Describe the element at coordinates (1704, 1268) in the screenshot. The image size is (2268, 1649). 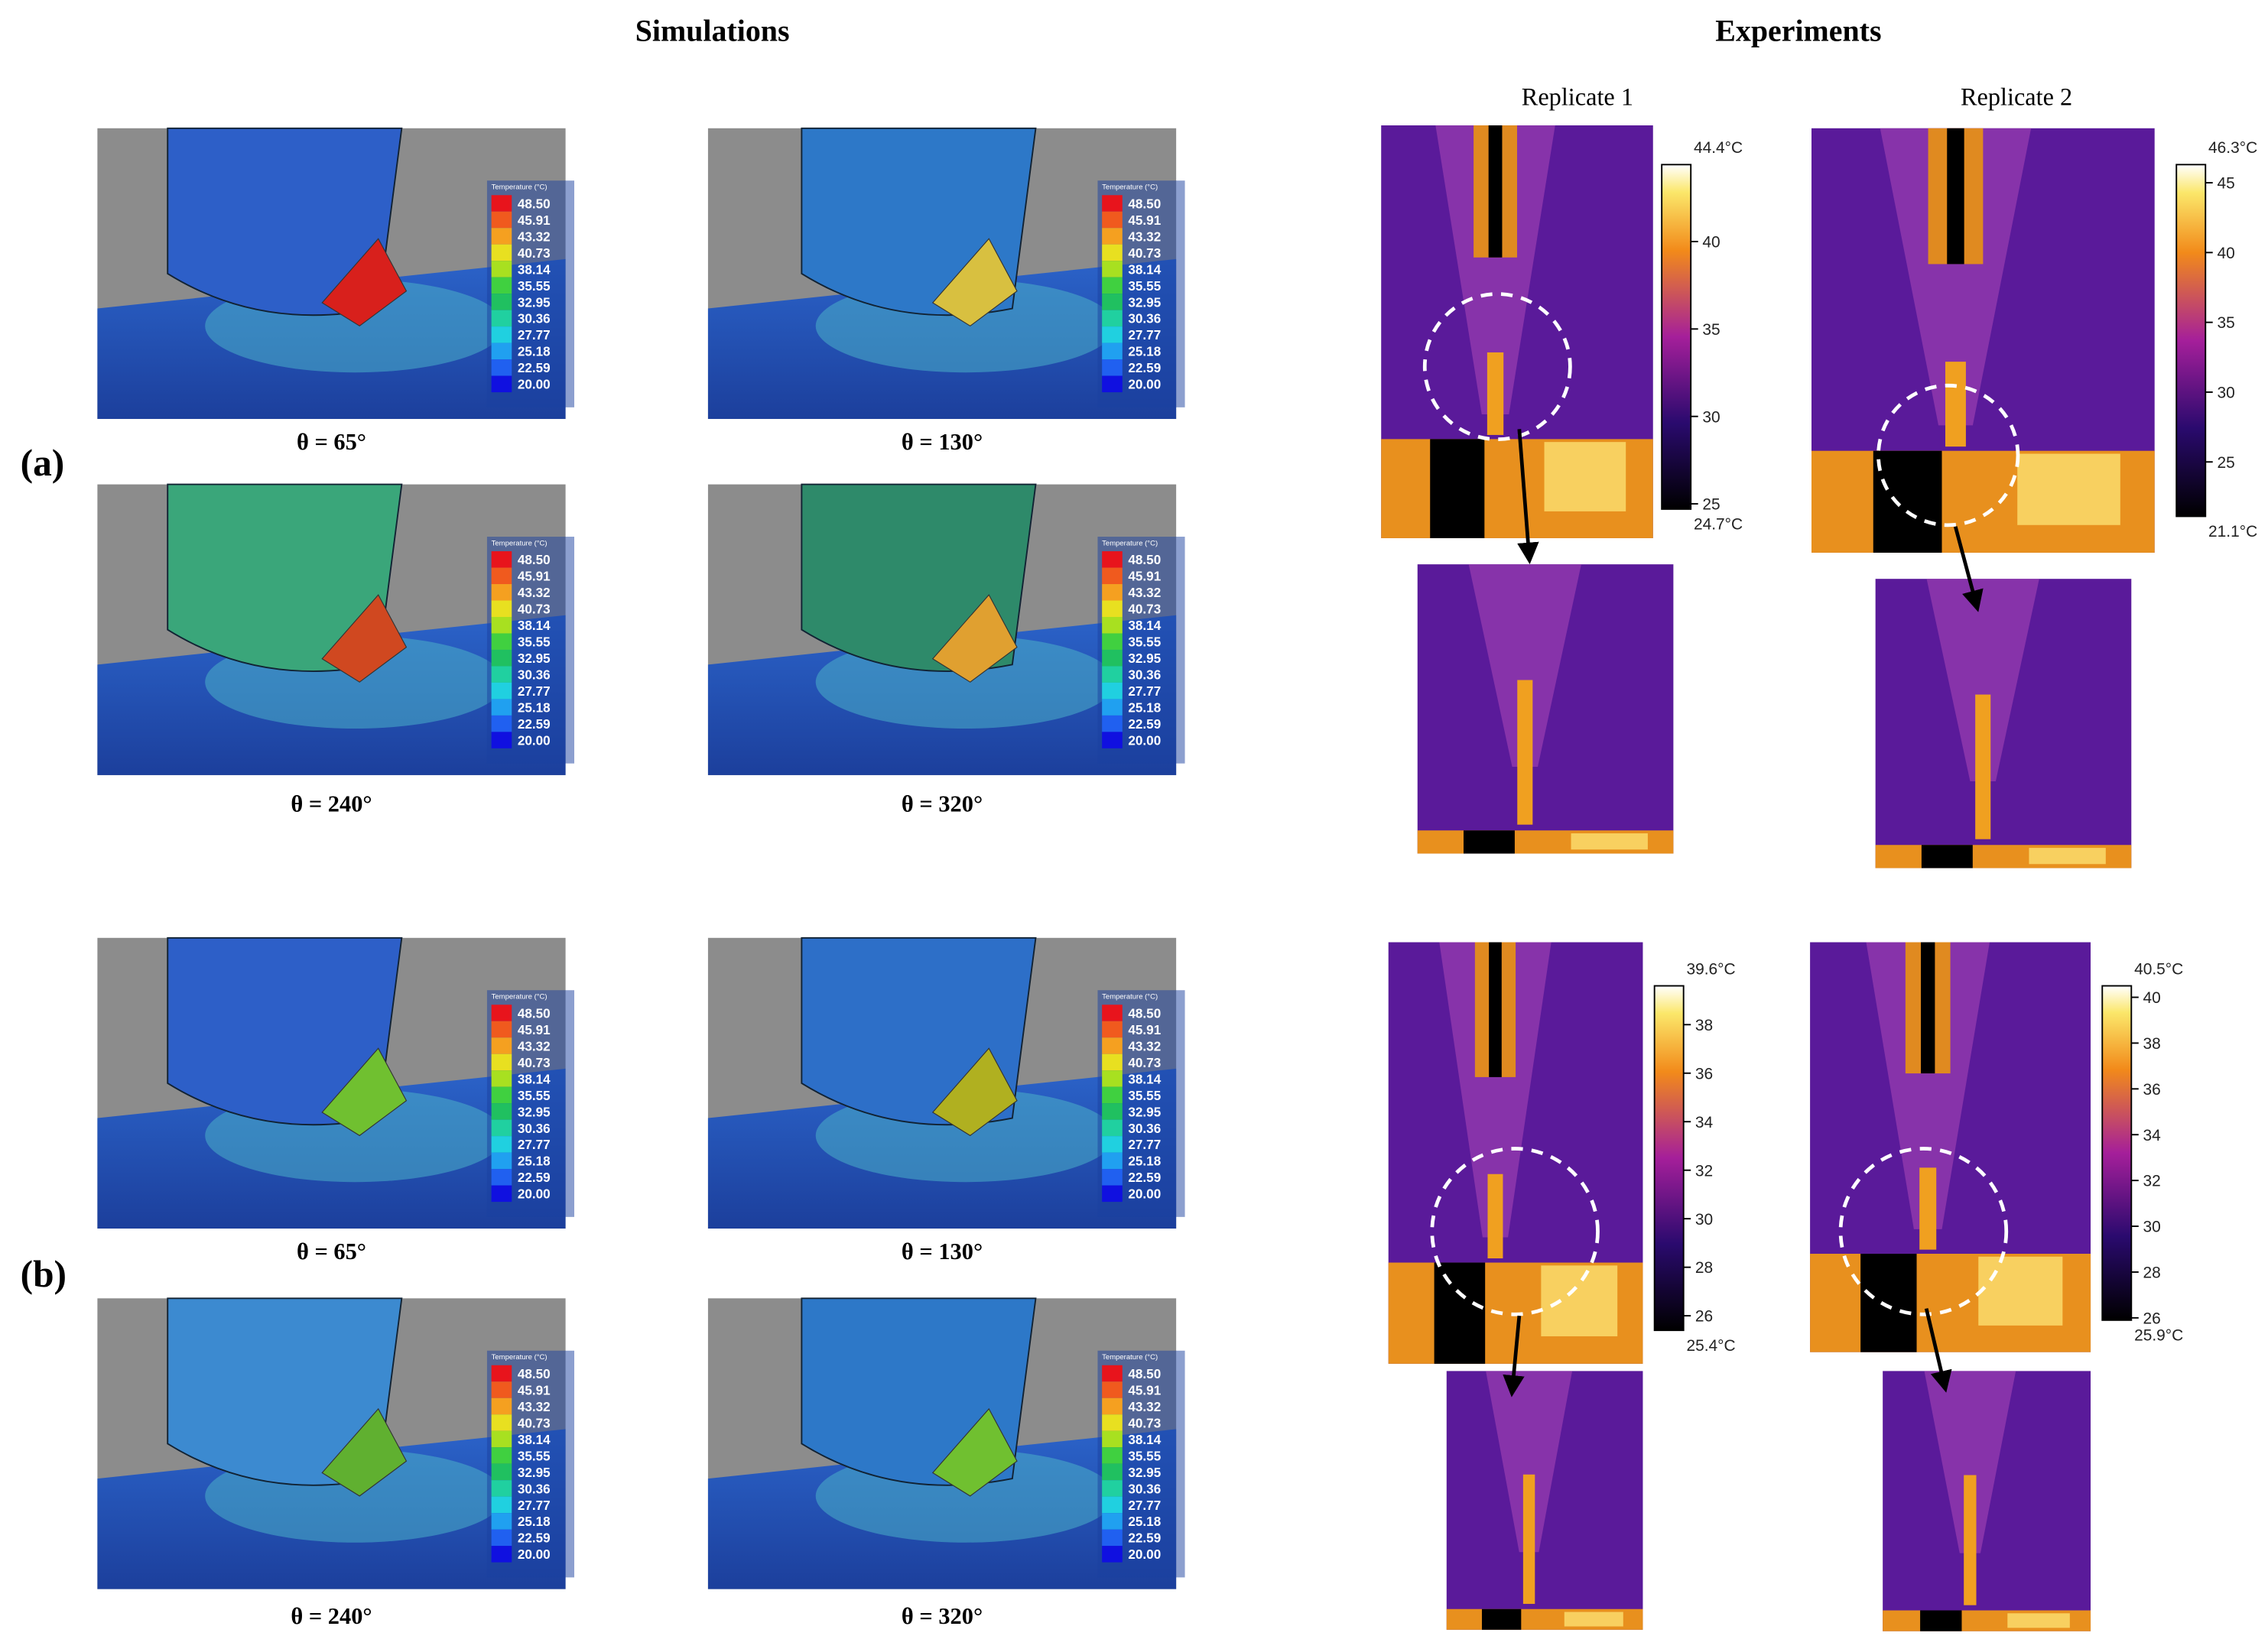
I see `colorbar-tick-label: 28` at that location.